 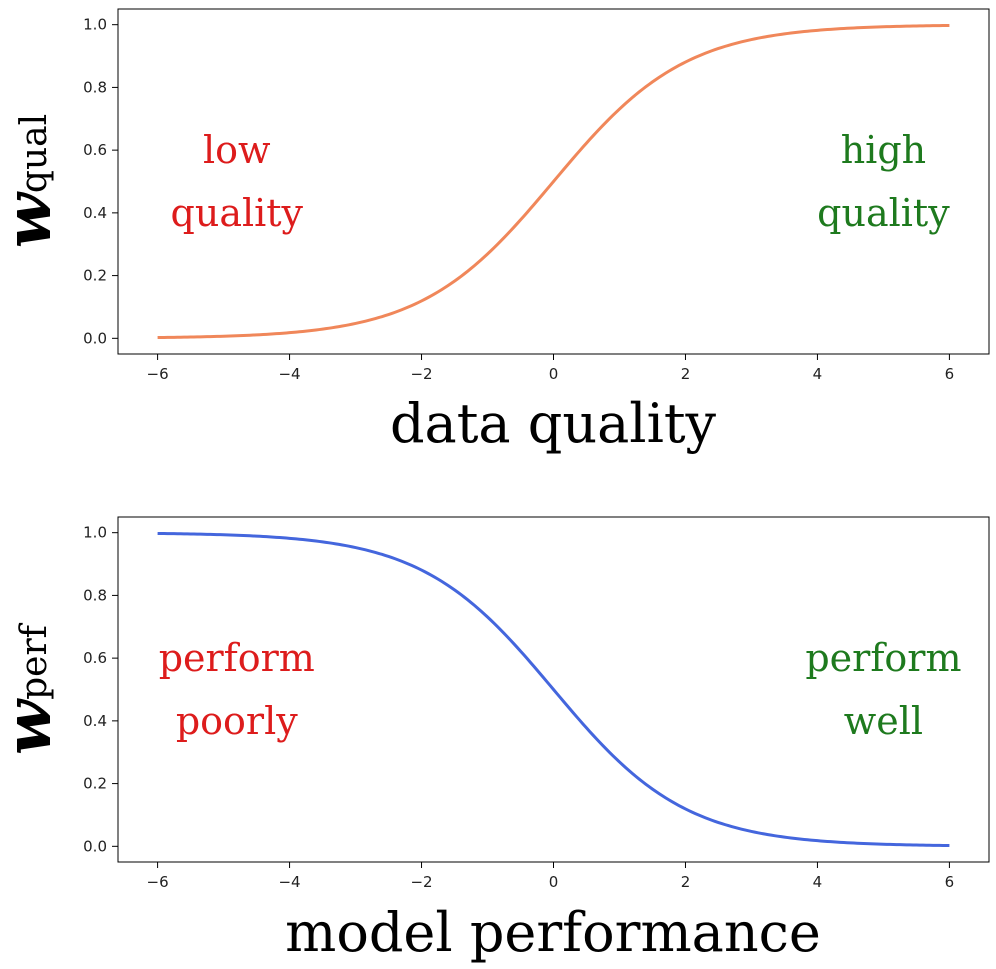 I want to click on x-tick-label-performance: −2, so click(x=421, y=882).